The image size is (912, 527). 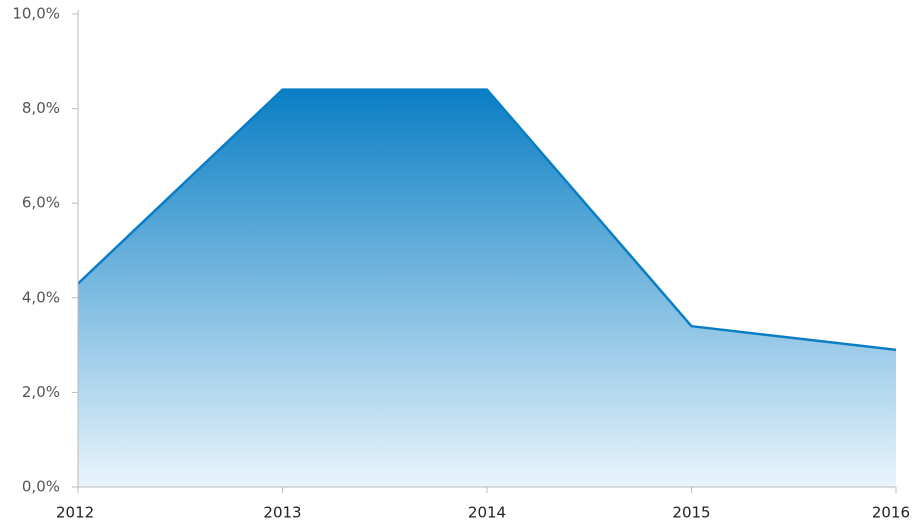 What do you see at coordinates (41, 487) in the screenshot?
I see `y-tick-label: 0,0%` at bounding box center [41, 487].